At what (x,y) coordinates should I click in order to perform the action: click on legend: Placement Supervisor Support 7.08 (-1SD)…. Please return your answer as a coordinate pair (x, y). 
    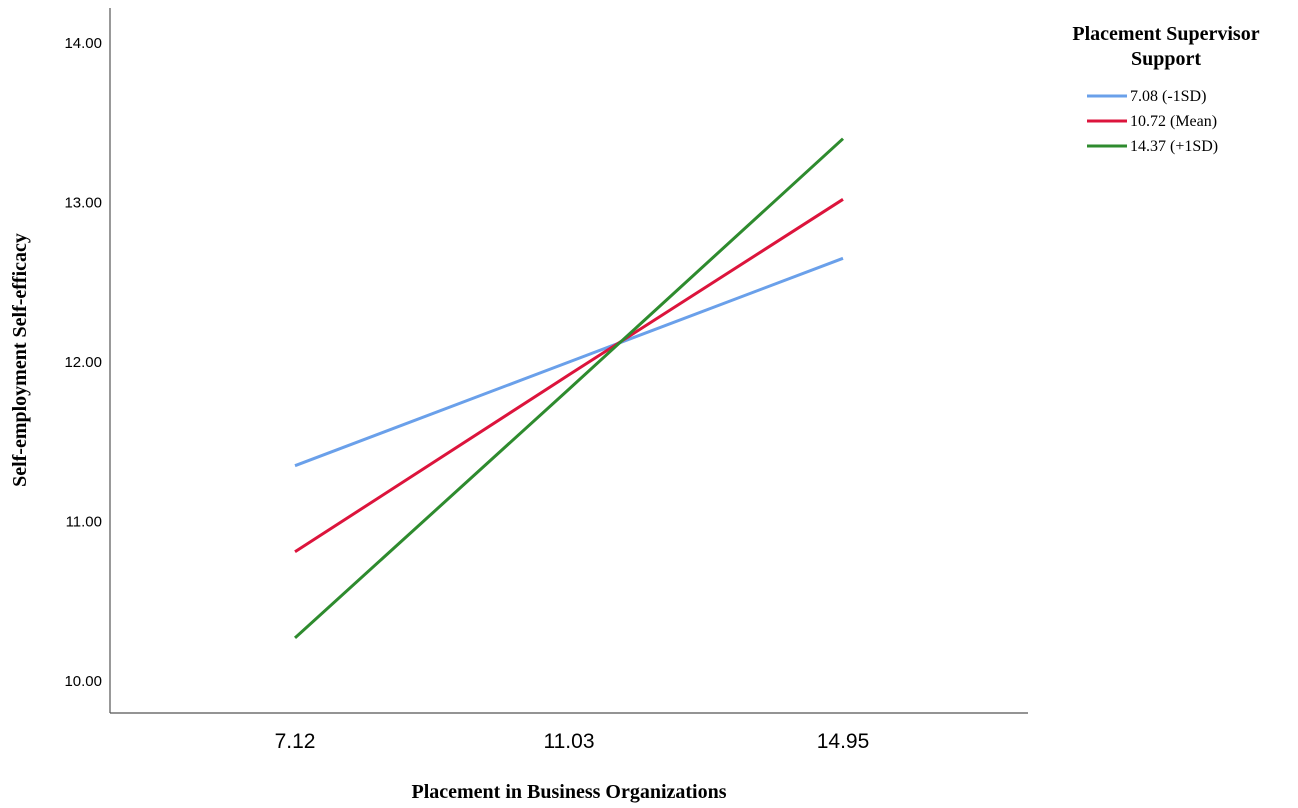
    Looking at the image, I should click on (1165, 89).